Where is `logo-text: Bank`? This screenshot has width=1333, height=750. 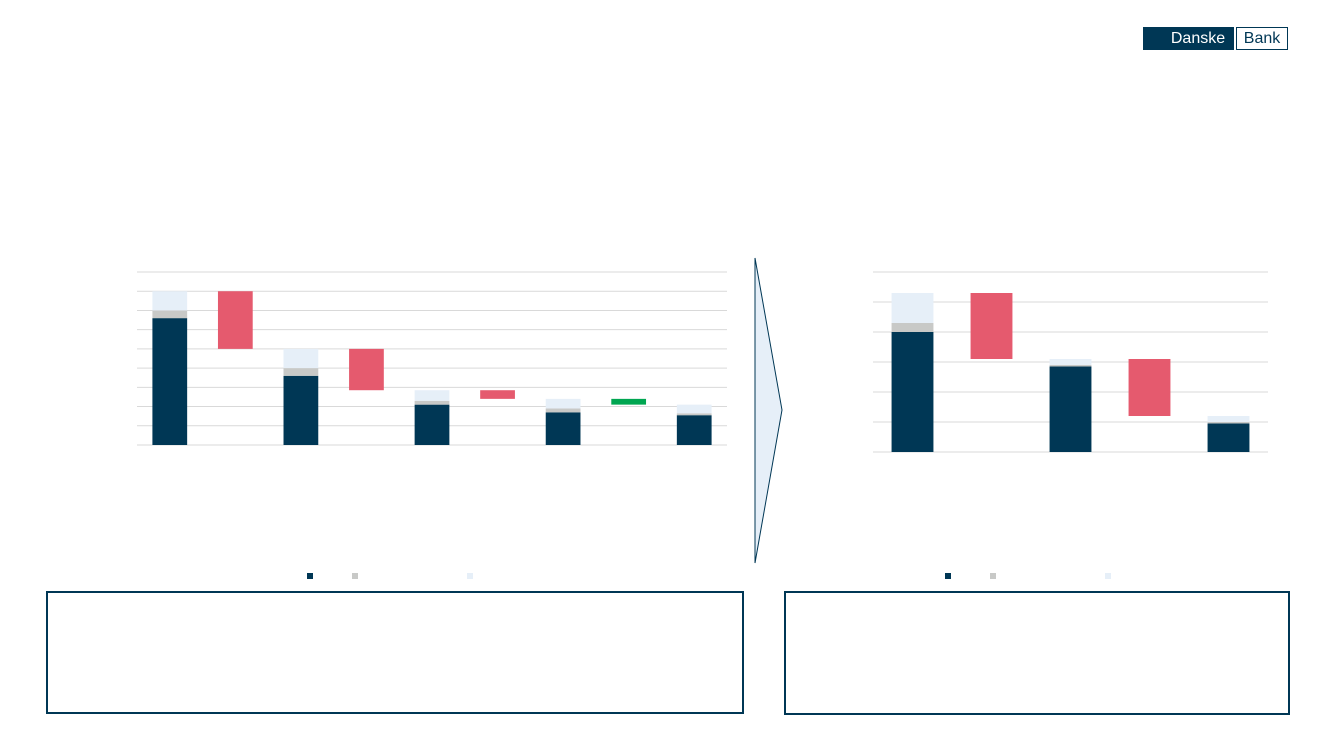
logo-text: Bank is located at coordinates (1262, 38).